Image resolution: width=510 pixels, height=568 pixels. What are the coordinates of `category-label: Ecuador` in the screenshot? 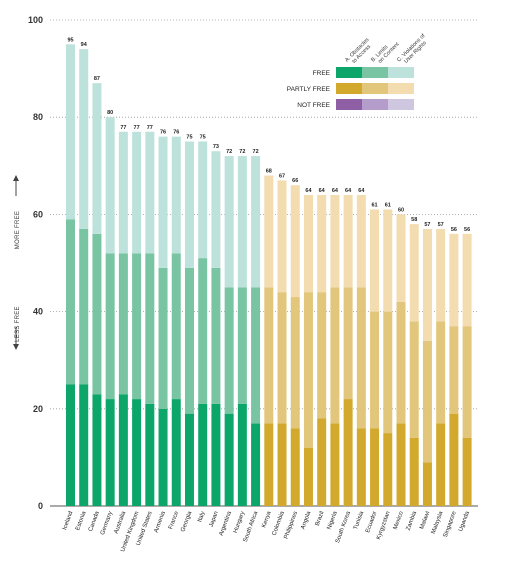 It's located at (371, 522).